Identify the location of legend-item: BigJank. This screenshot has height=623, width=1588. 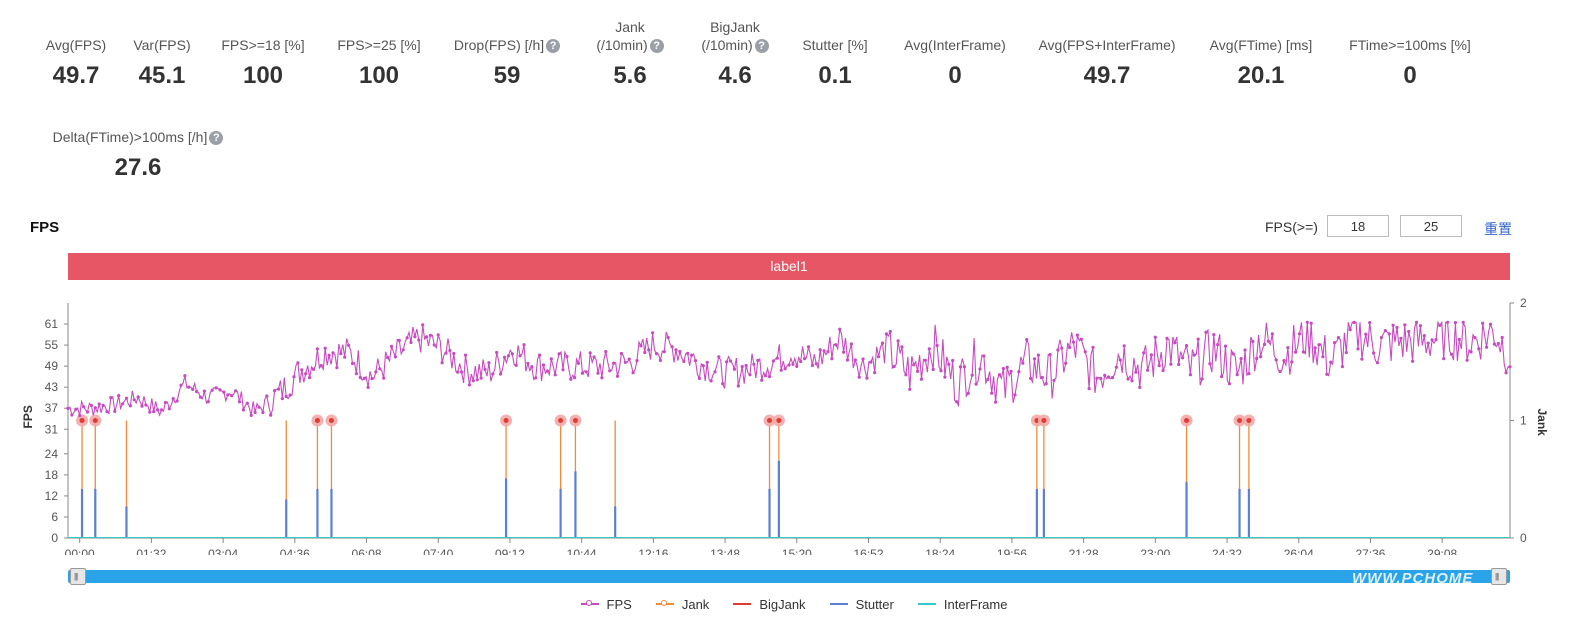
(769, 604).